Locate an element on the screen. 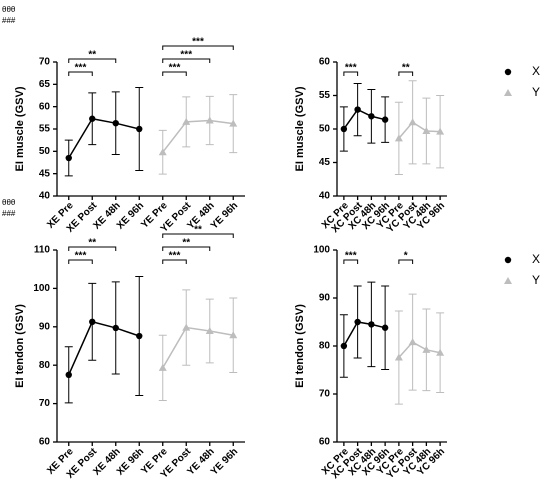 This screenshot has width=550, height=491. y-tick-label: 45 is located at coordinates (325, 162).